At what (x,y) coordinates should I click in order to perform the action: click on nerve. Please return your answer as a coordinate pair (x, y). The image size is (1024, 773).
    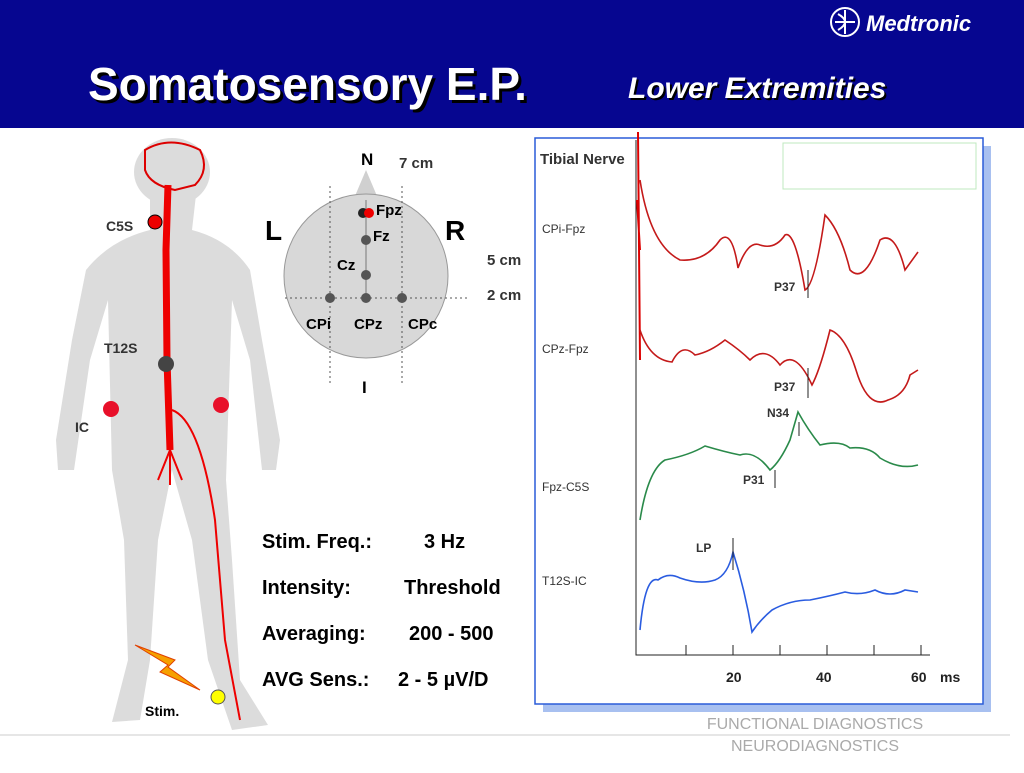
    Looking at the image, I should click on (199, 565).